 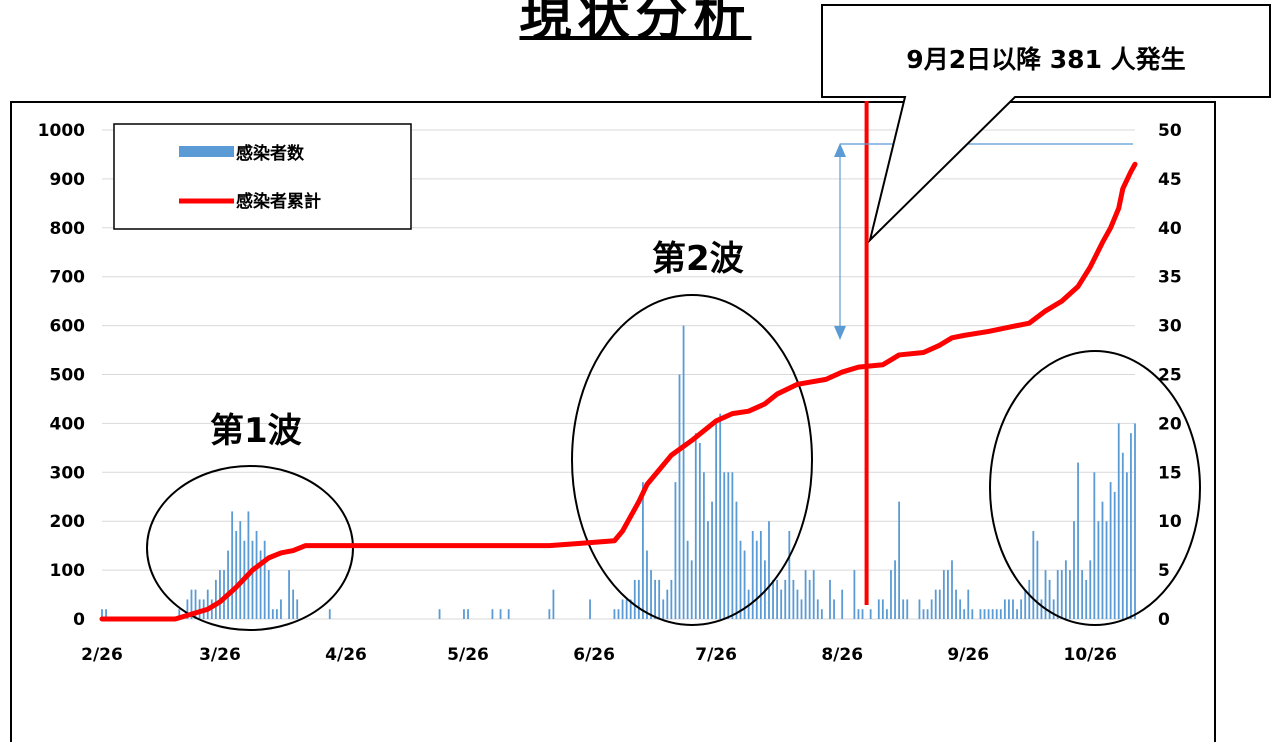 I want to click on callout-shape, so click(x=1046, y=124).